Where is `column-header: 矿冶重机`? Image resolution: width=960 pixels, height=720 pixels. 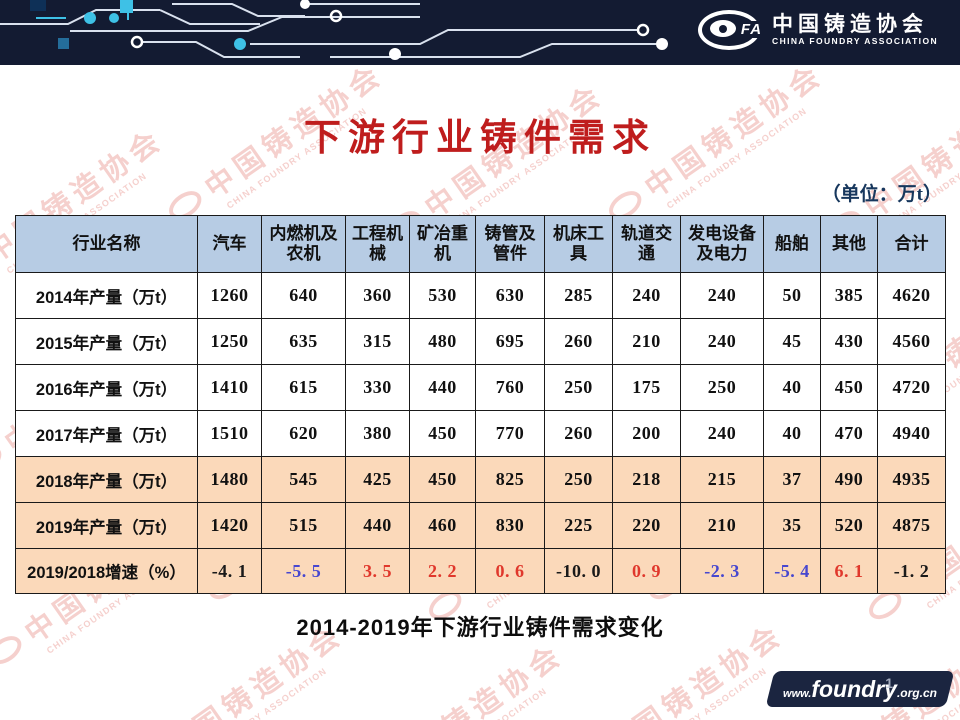
column-header: 矿冶重机 is located at coordinates (442, 244).